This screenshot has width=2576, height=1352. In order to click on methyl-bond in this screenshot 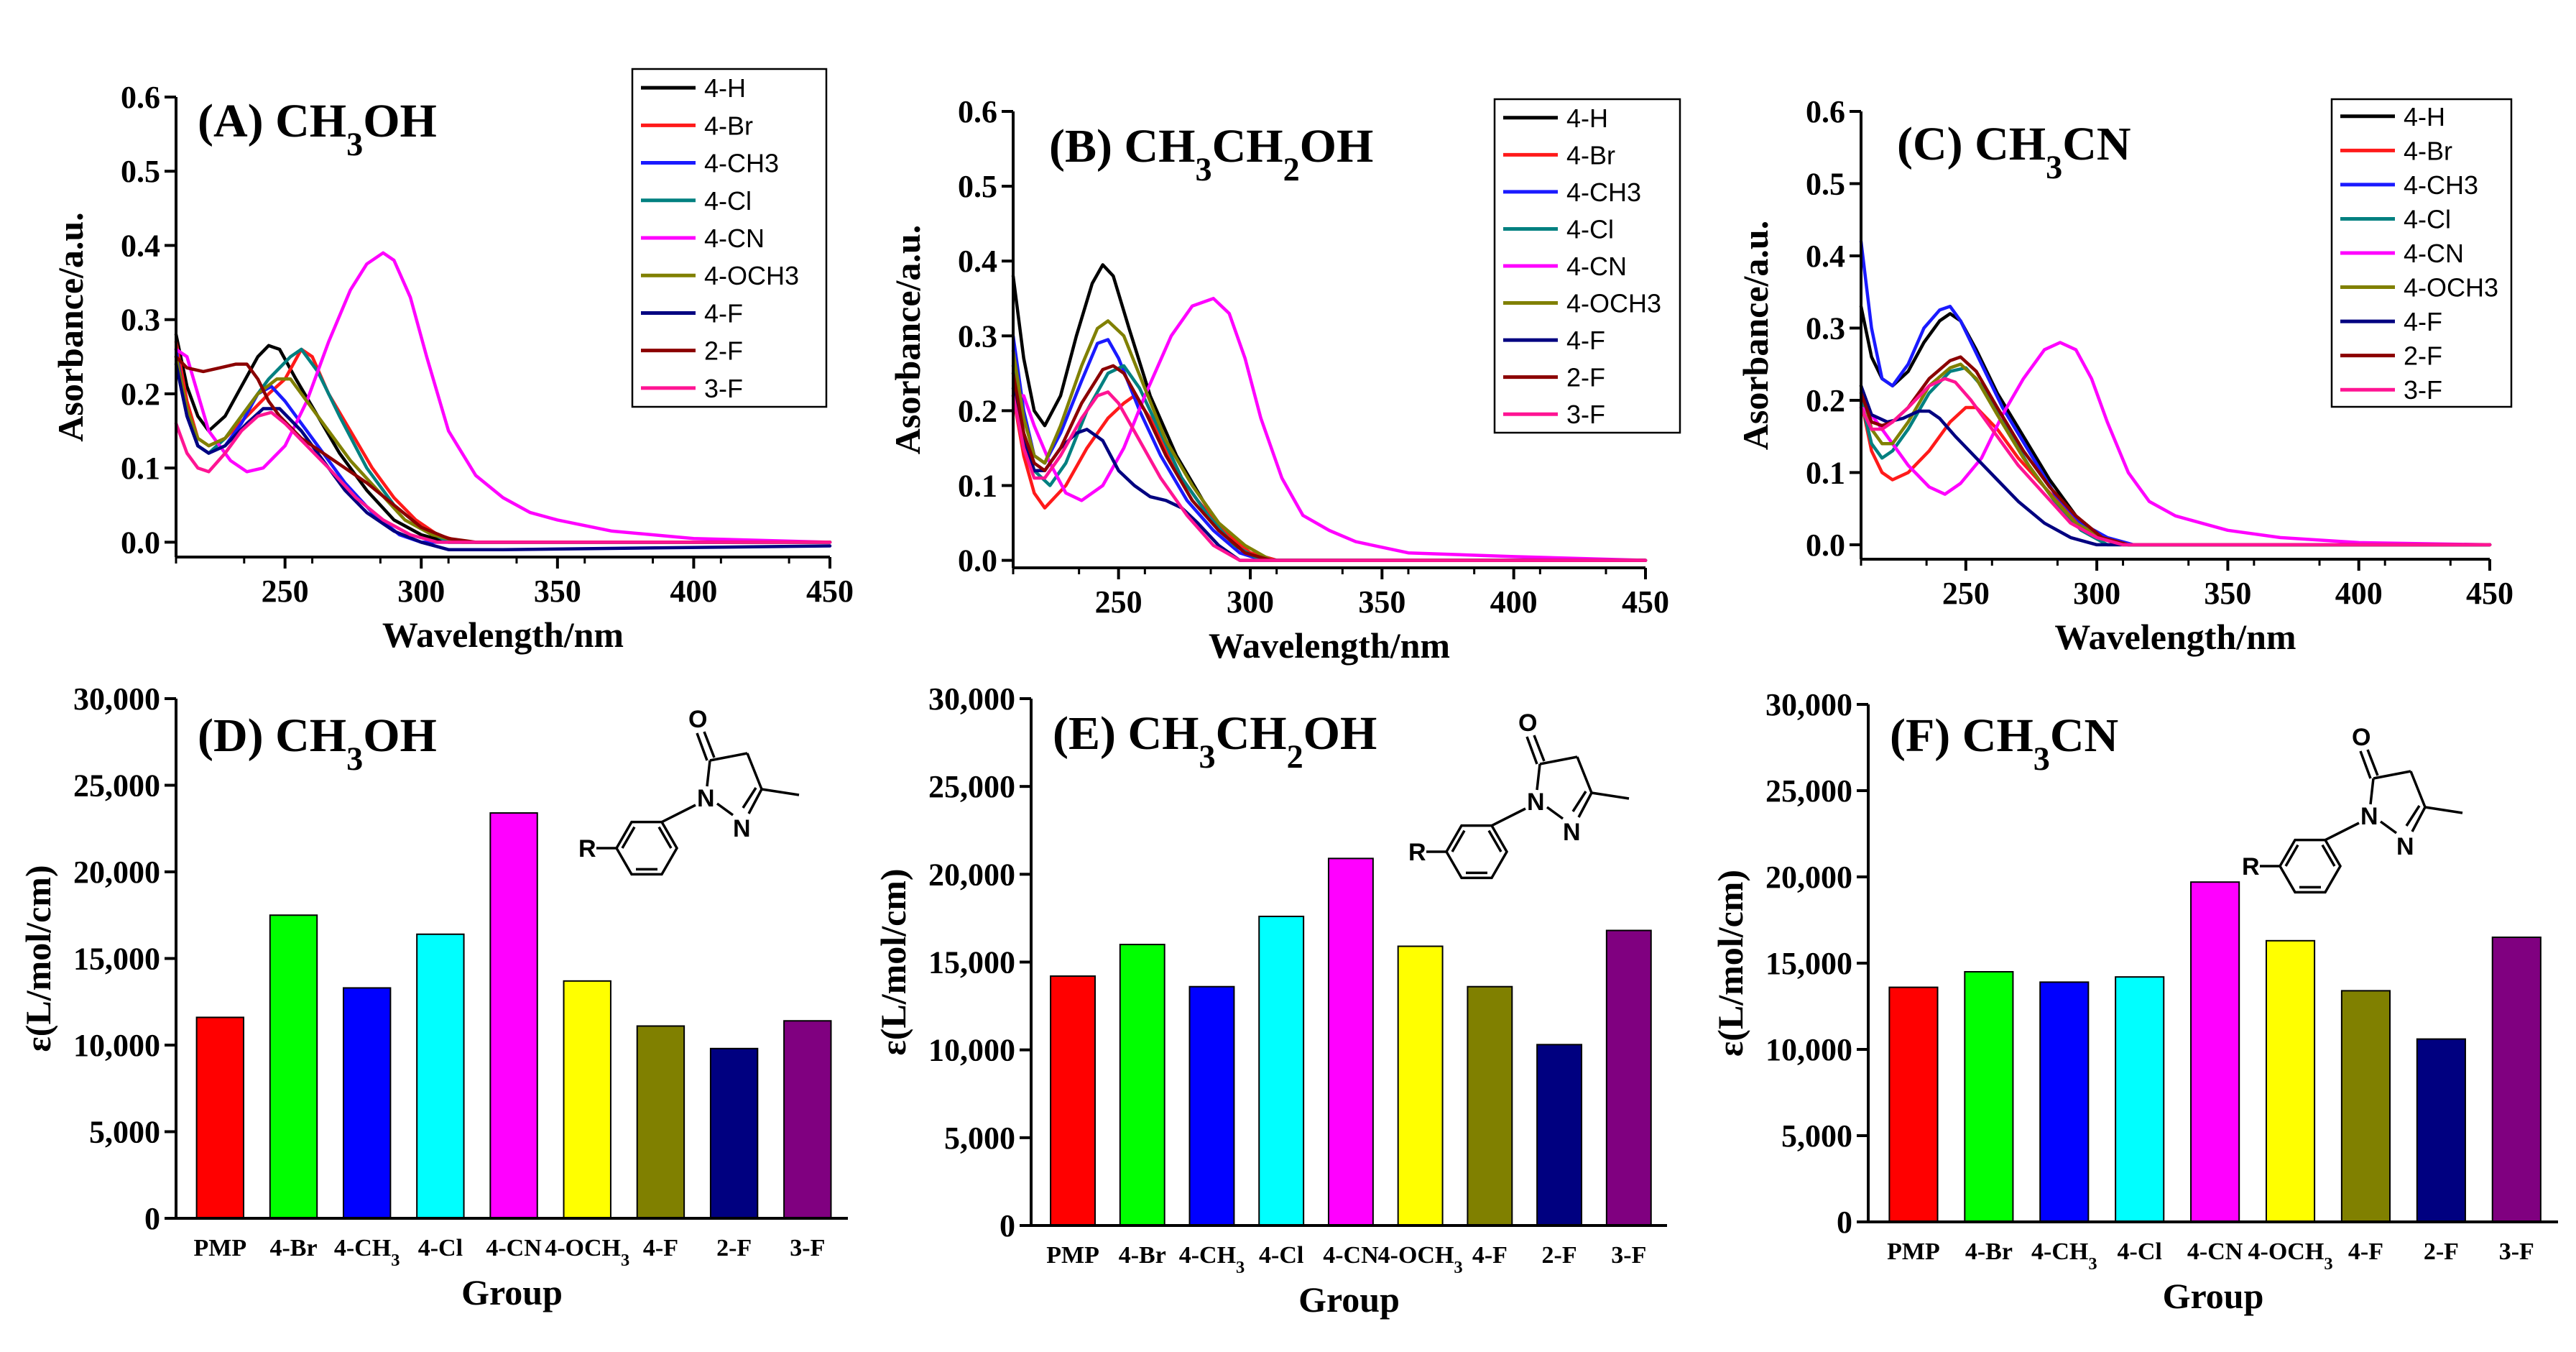, I will do `click(1610, 795)`.